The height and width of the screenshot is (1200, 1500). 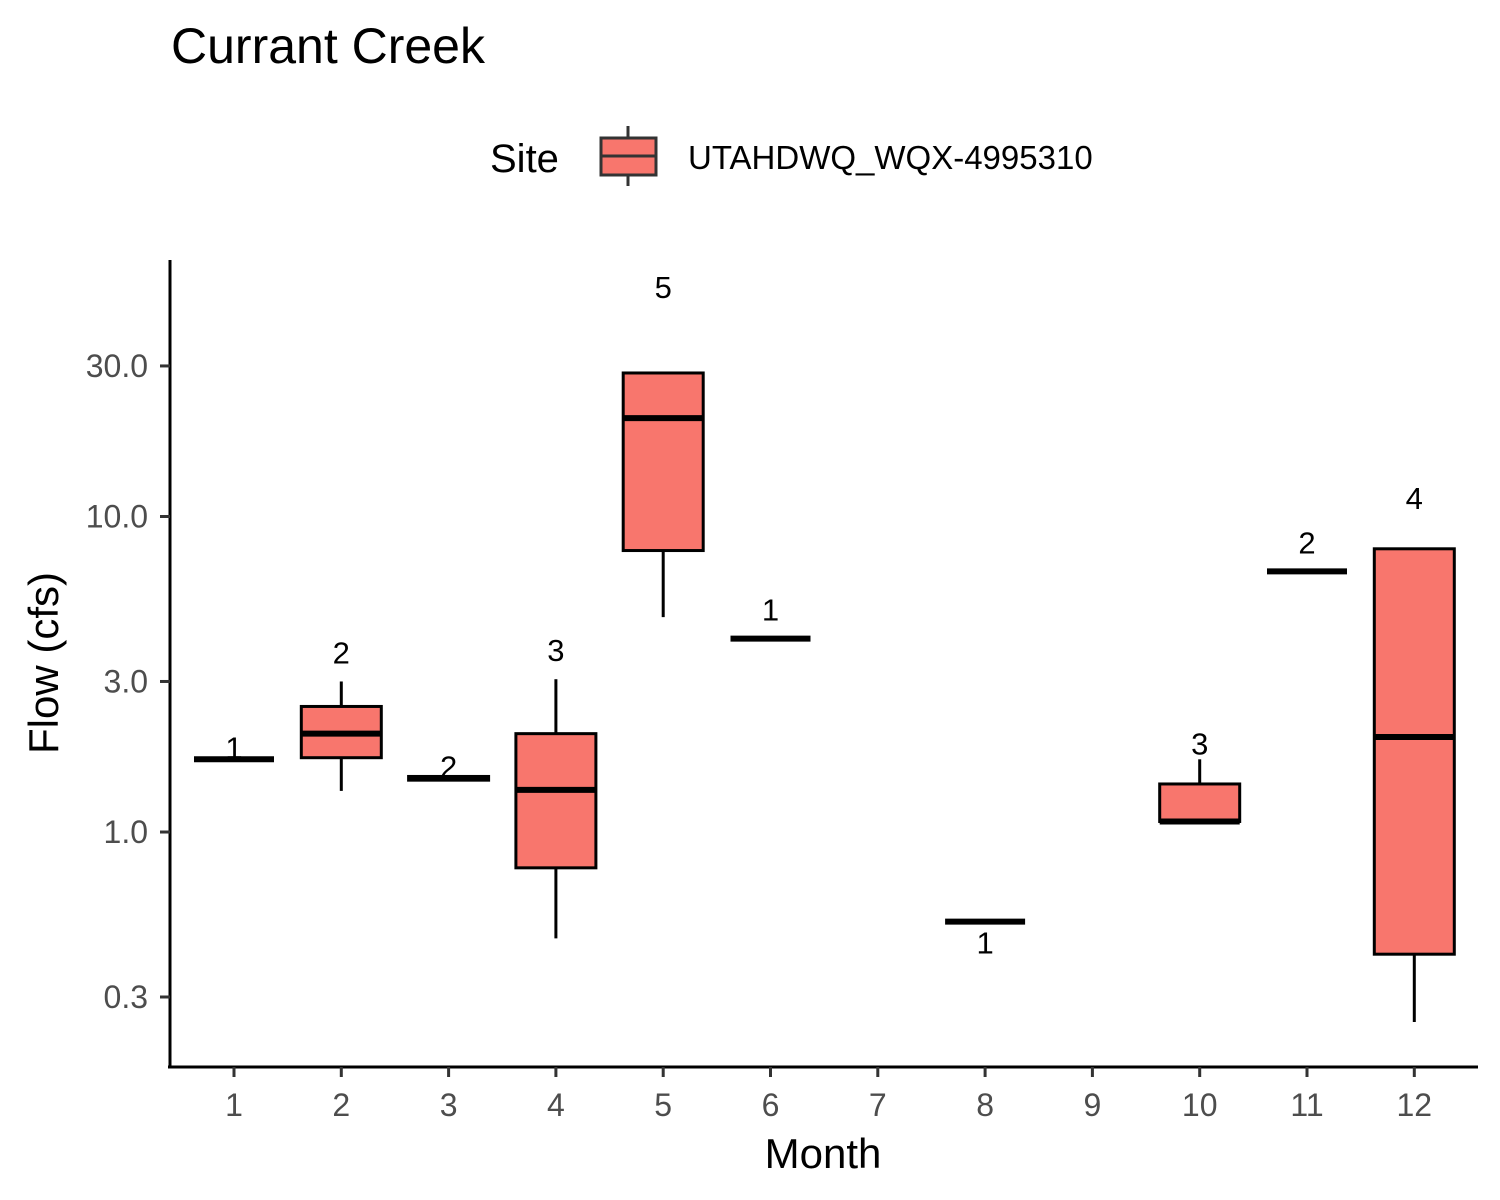 I want to click on x-tick-label: 7, so click(x=878, y=1105).